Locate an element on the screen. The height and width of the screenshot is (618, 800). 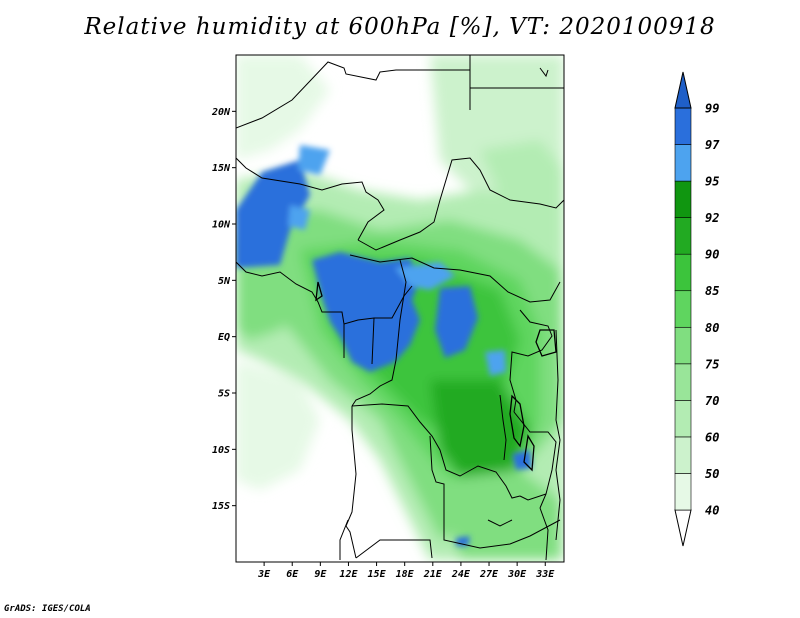
lat-tick-label: 15N is located at coordinates (221, 168).